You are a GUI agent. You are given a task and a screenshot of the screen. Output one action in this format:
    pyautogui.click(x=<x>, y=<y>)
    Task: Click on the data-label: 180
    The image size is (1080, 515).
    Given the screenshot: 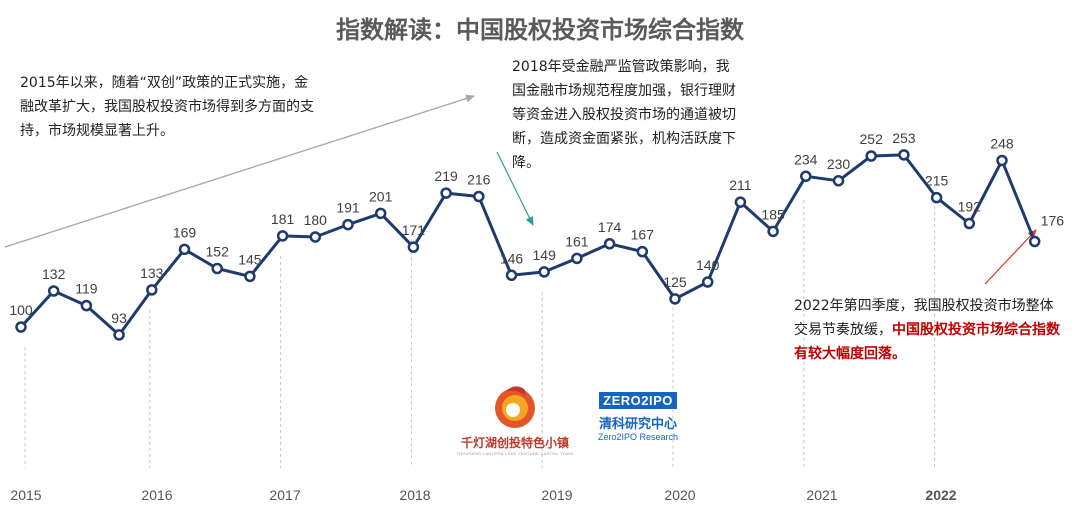 What is the action you would take?
    pyautogui.click(x=316, y=220)
    